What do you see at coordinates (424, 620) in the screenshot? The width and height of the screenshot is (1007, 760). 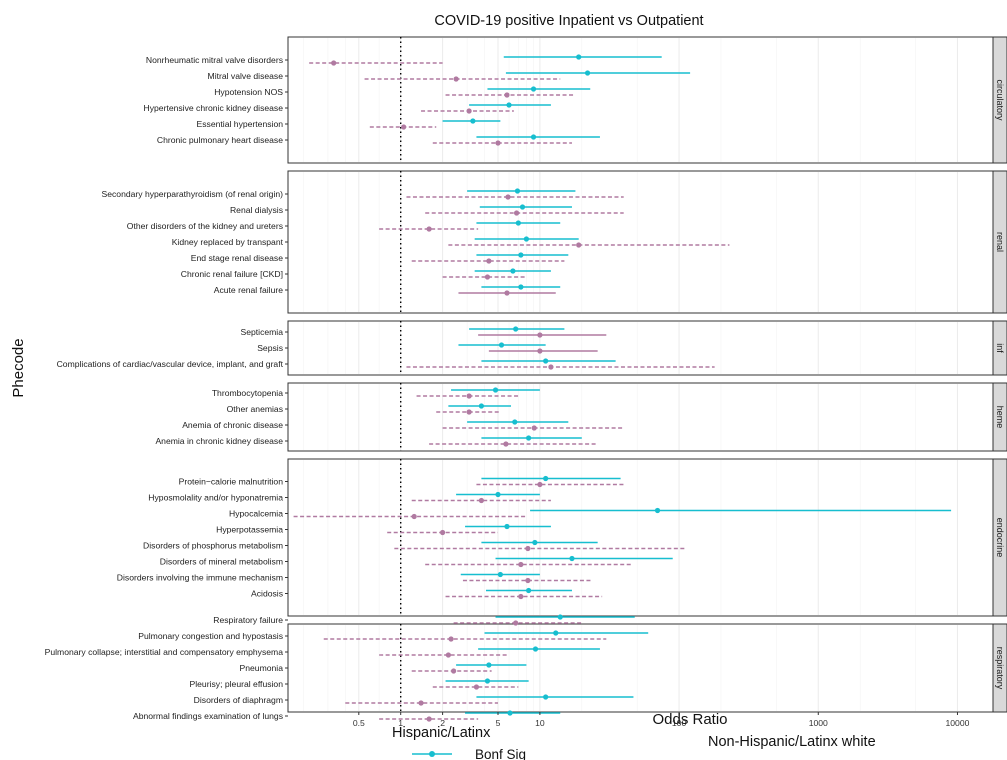 I see `phecode-row: Respiratory failure` at bounding box center [424, 620].